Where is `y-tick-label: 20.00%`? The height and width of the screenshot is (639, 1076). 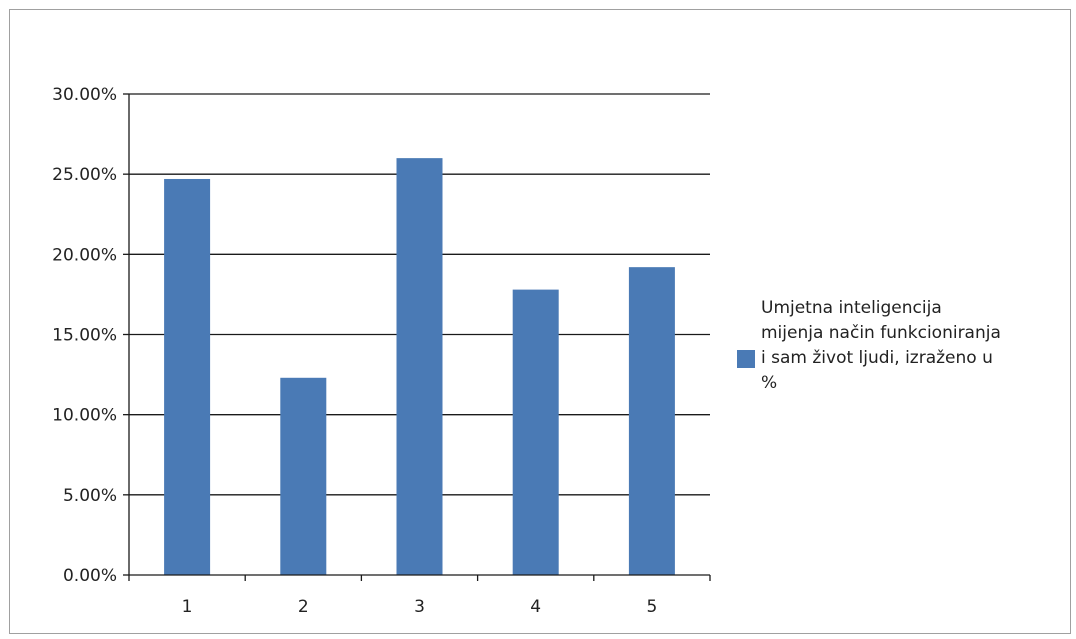
y-tick-label: 20.00% is located at coordinates (84, 255).